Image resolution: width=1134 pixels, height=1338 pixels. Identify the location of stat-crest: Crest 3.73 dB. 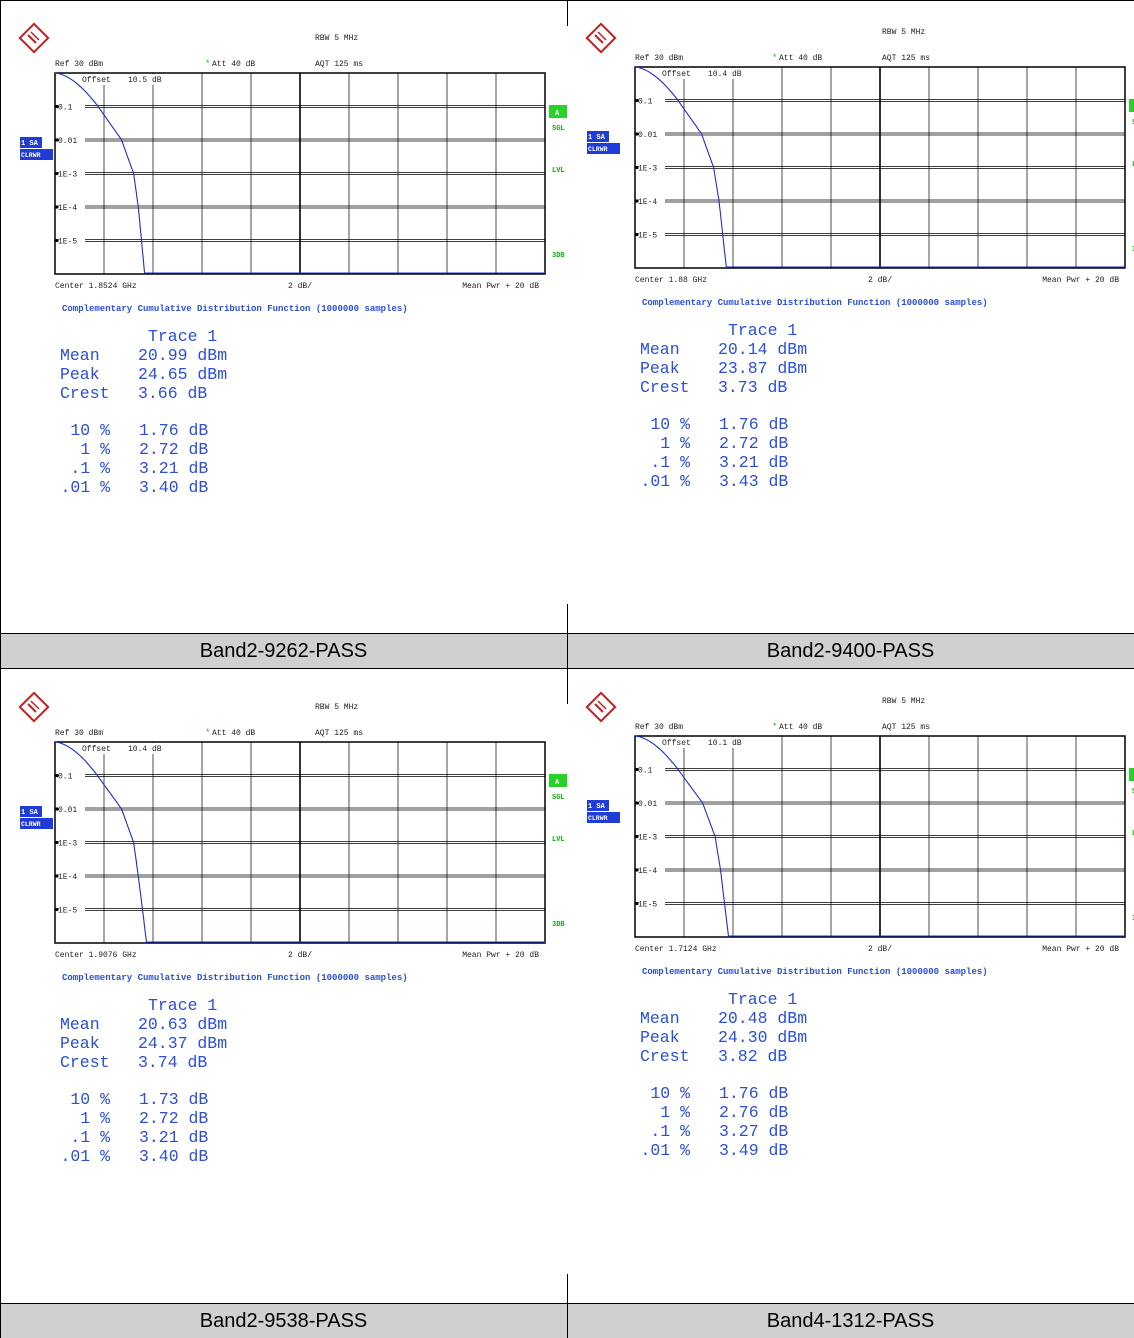
(723, 387).